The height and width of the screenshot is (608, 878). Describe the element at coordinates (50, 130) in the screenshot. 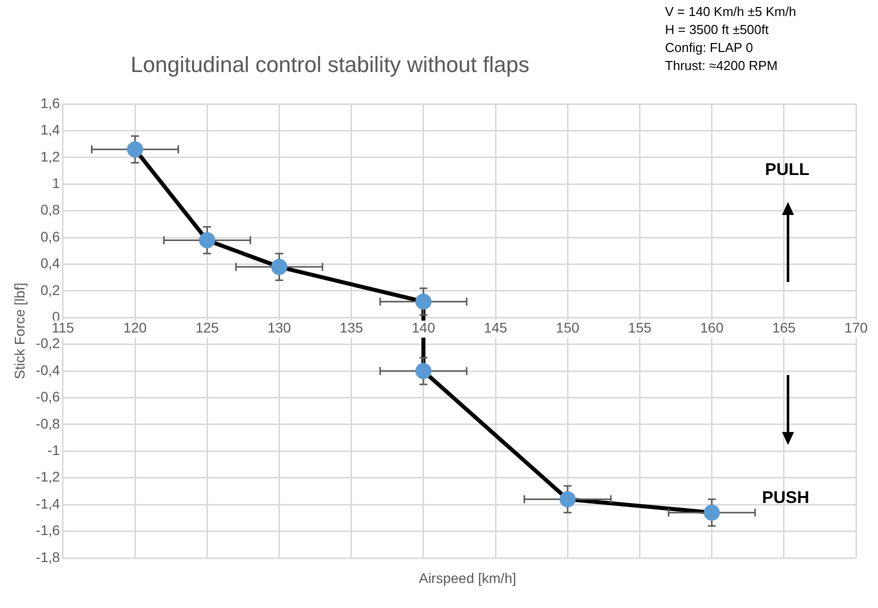

I see `y-tick-label: 1,4` at that location.